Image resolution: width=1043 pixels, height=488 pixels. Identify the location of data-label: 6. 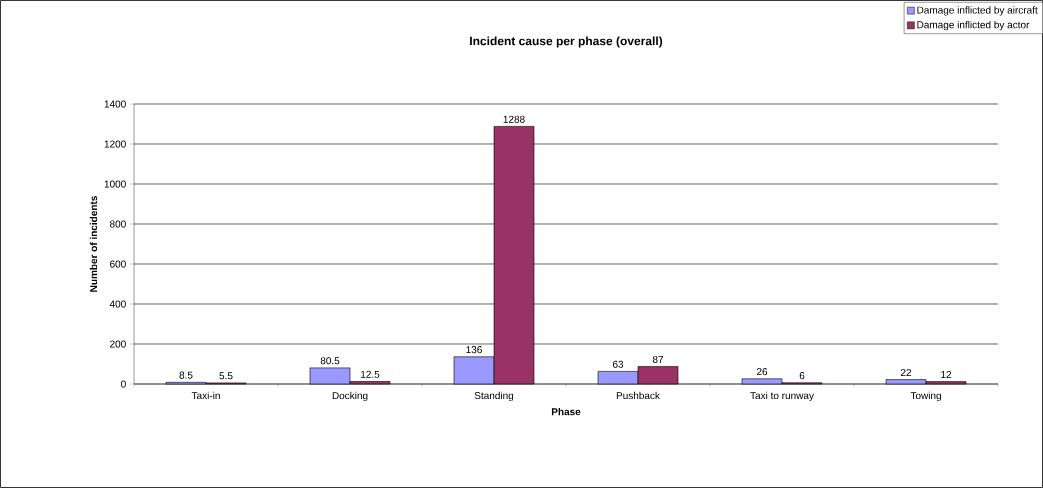
(802, 376).